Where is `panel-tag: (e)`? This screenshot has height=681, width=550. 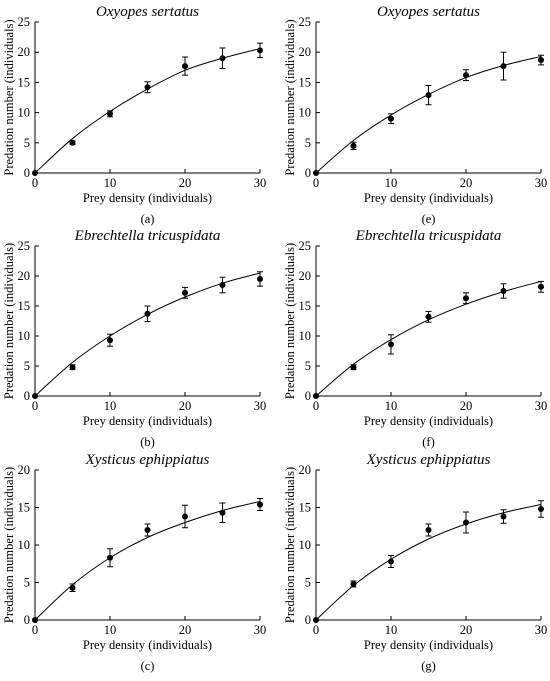 panel-tag: (e) is located at coordinates (429, 219).